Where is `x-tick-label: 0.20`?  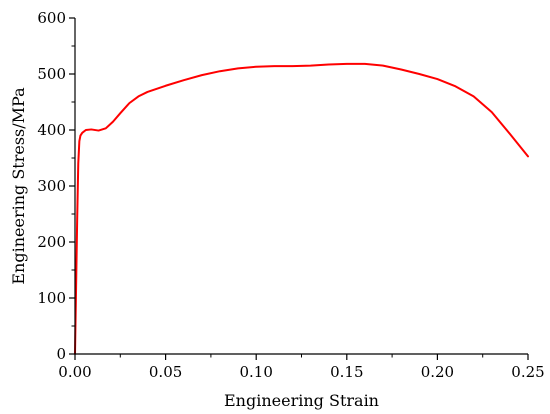
x-tick-label: 0.20 is located at coordinates (437, 372).